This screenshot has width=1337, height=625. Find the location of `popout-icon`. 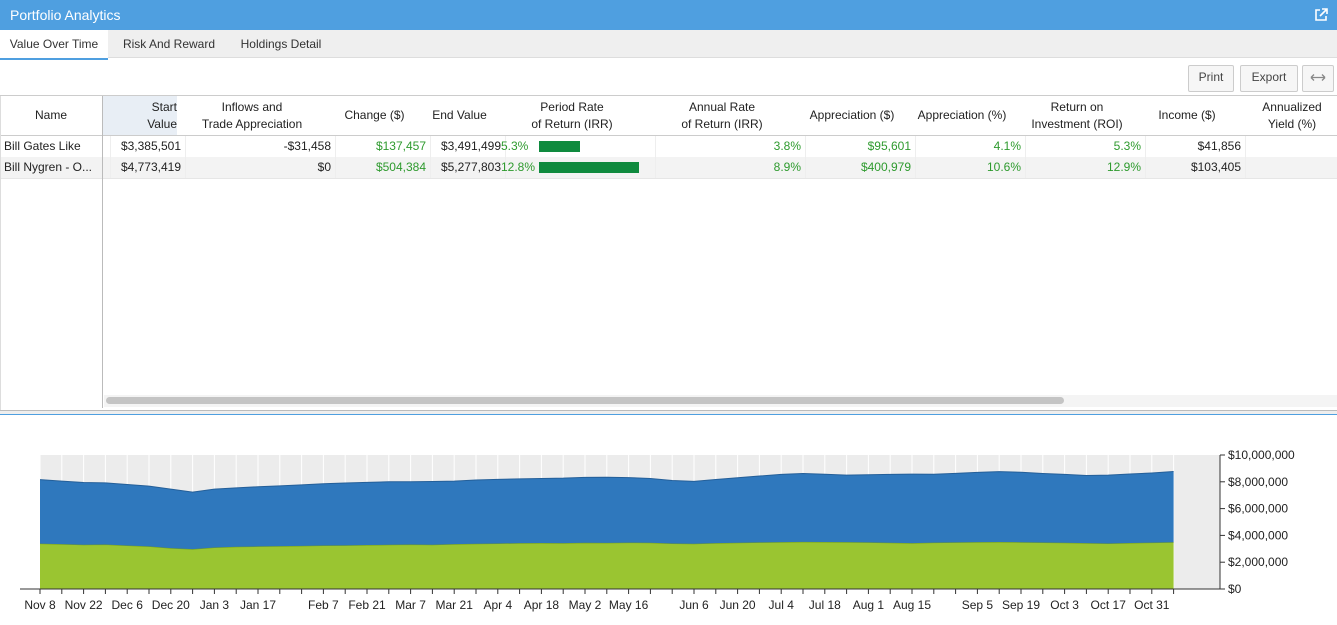

popout-icon is located at coordinates (1321, 15).